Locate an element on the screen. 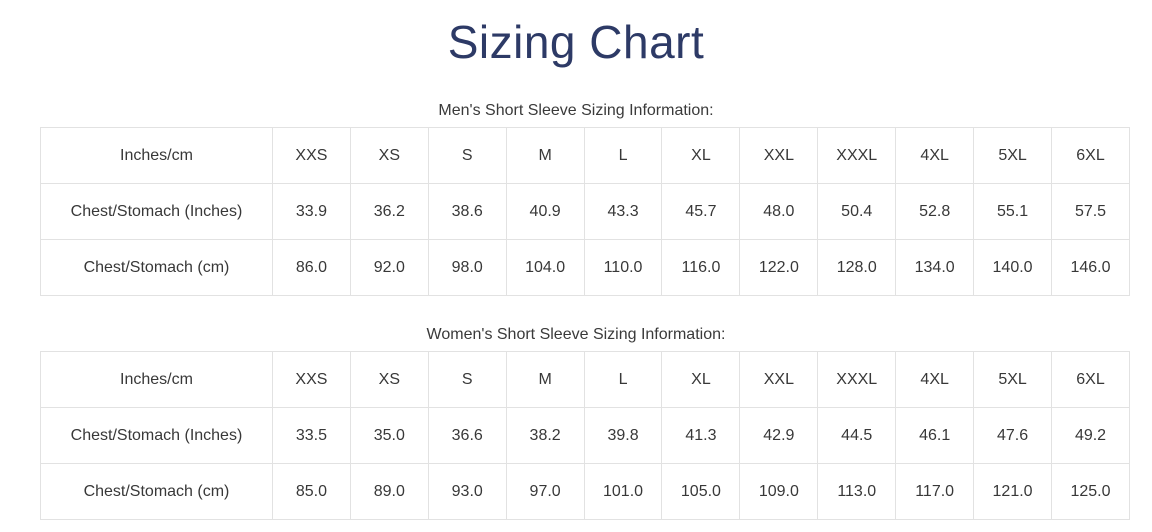 This screenshot has height=532, width=1152. measurement-cell: 35.0 is located at coordinates (389, 436).